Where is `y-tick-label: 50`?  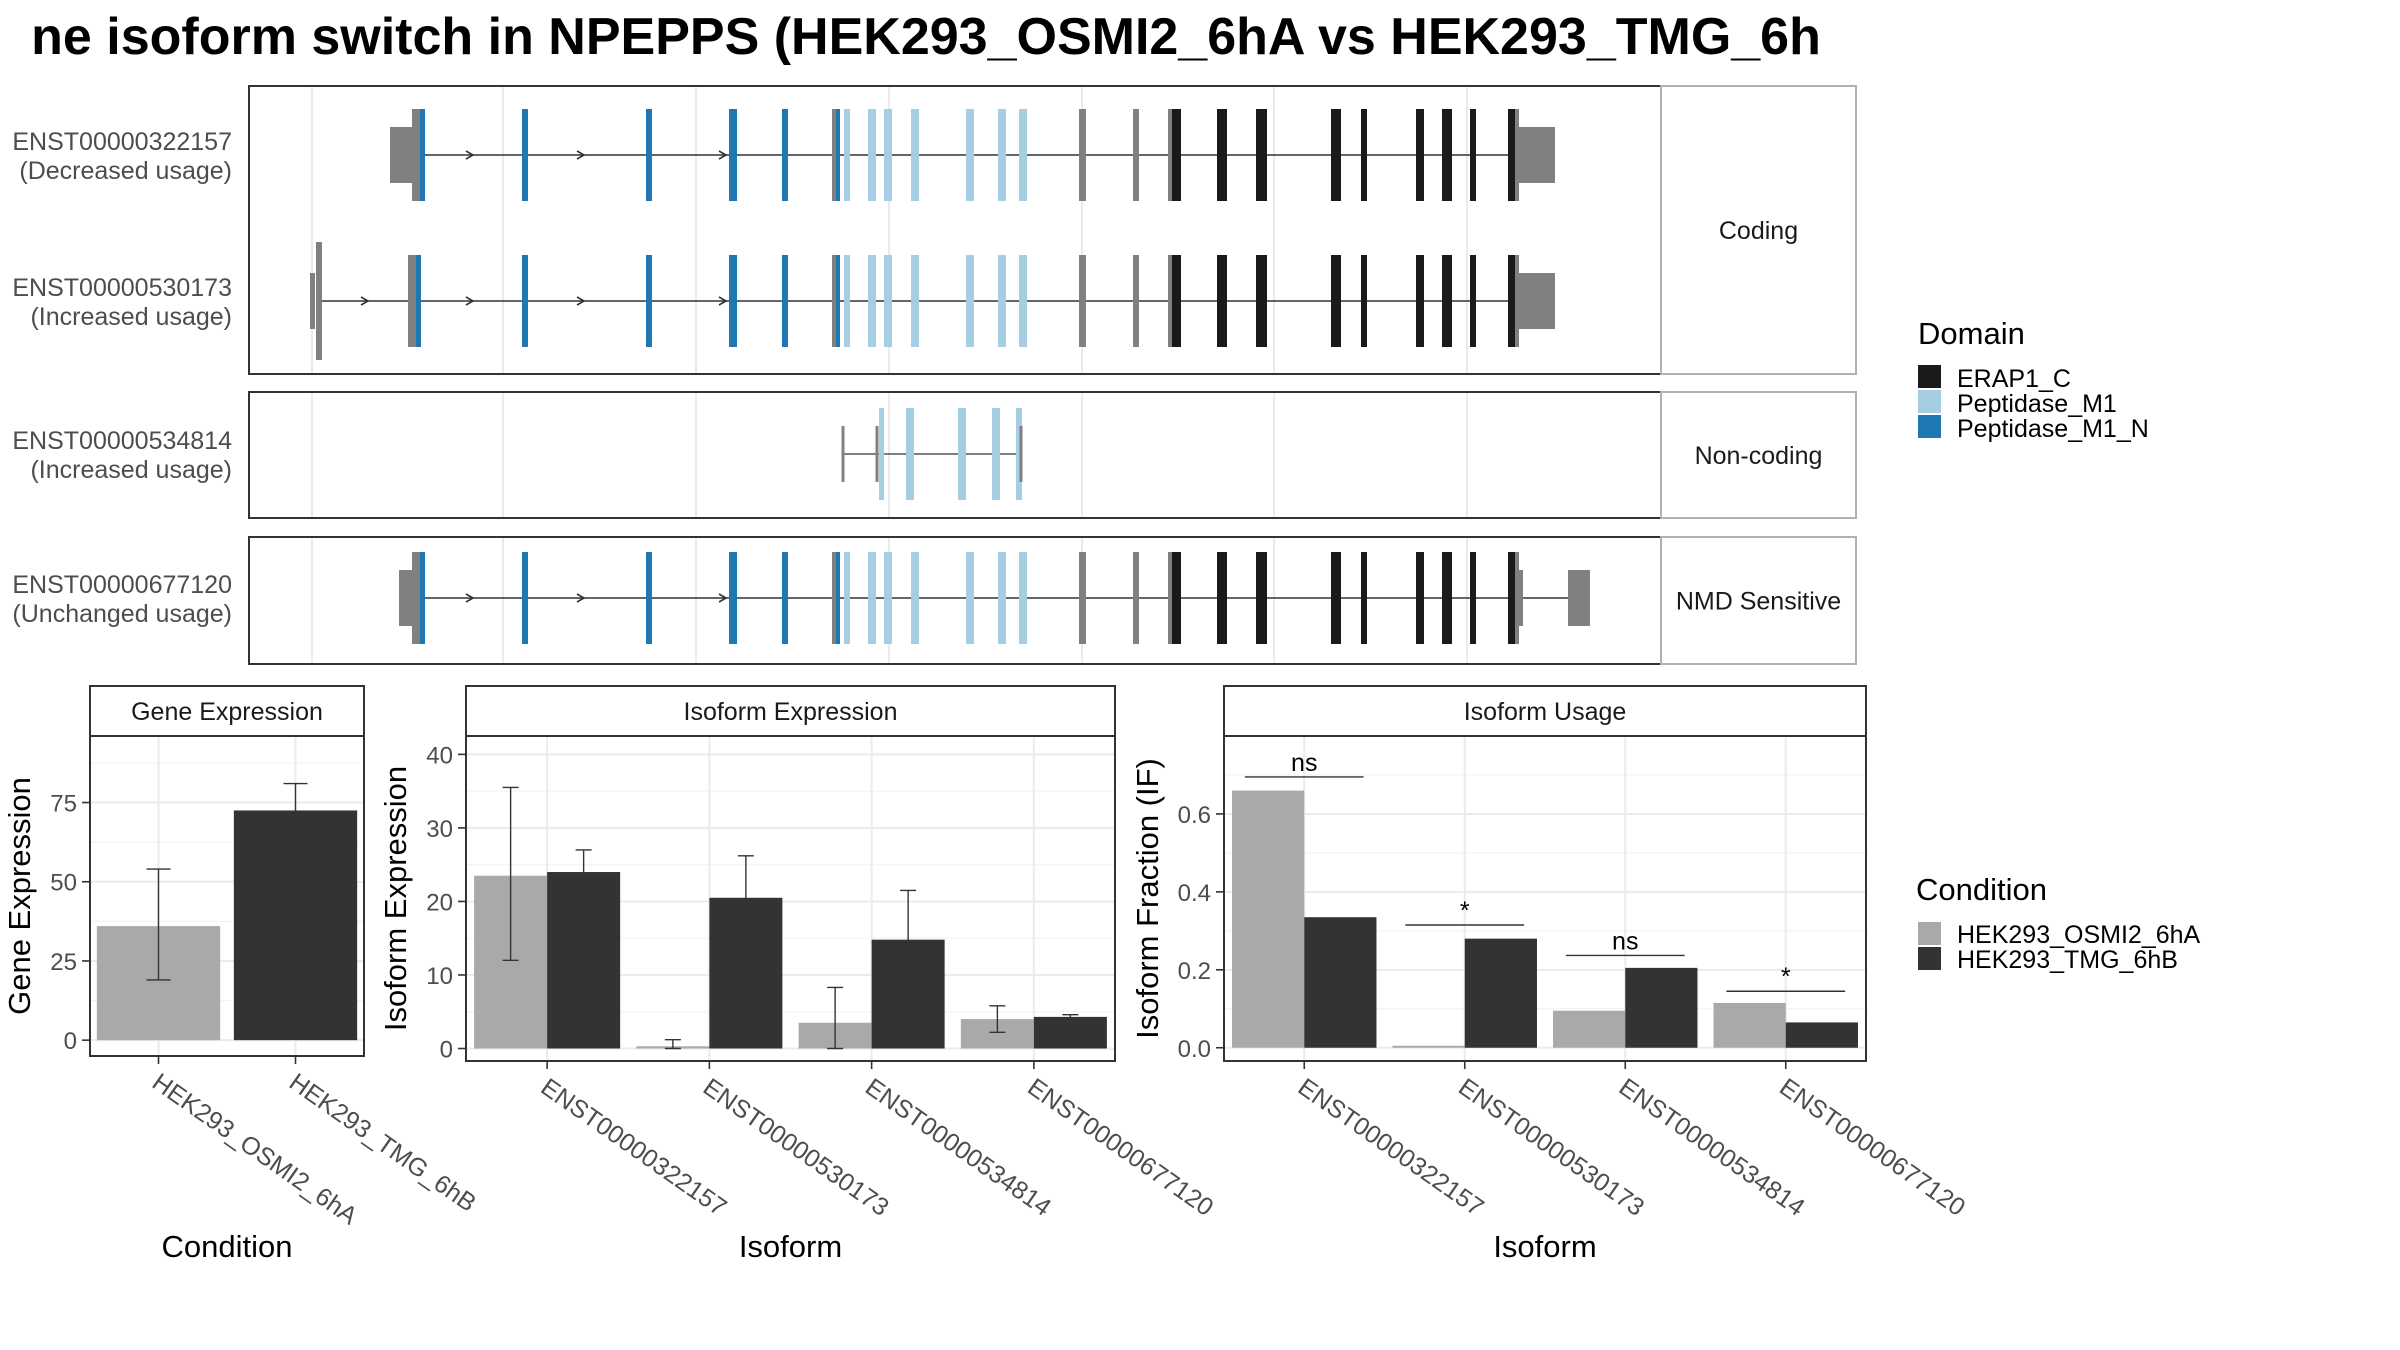
y-tick-label: 50 is located at coordinates (63, 883).